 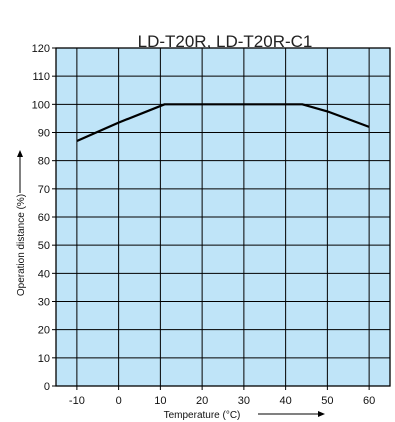 What do you see at coordinates (225, 41) in the screenshot?
I see `chart-title: LD-T20R, LD-T20R-C1` at bounding box center [225, 41].